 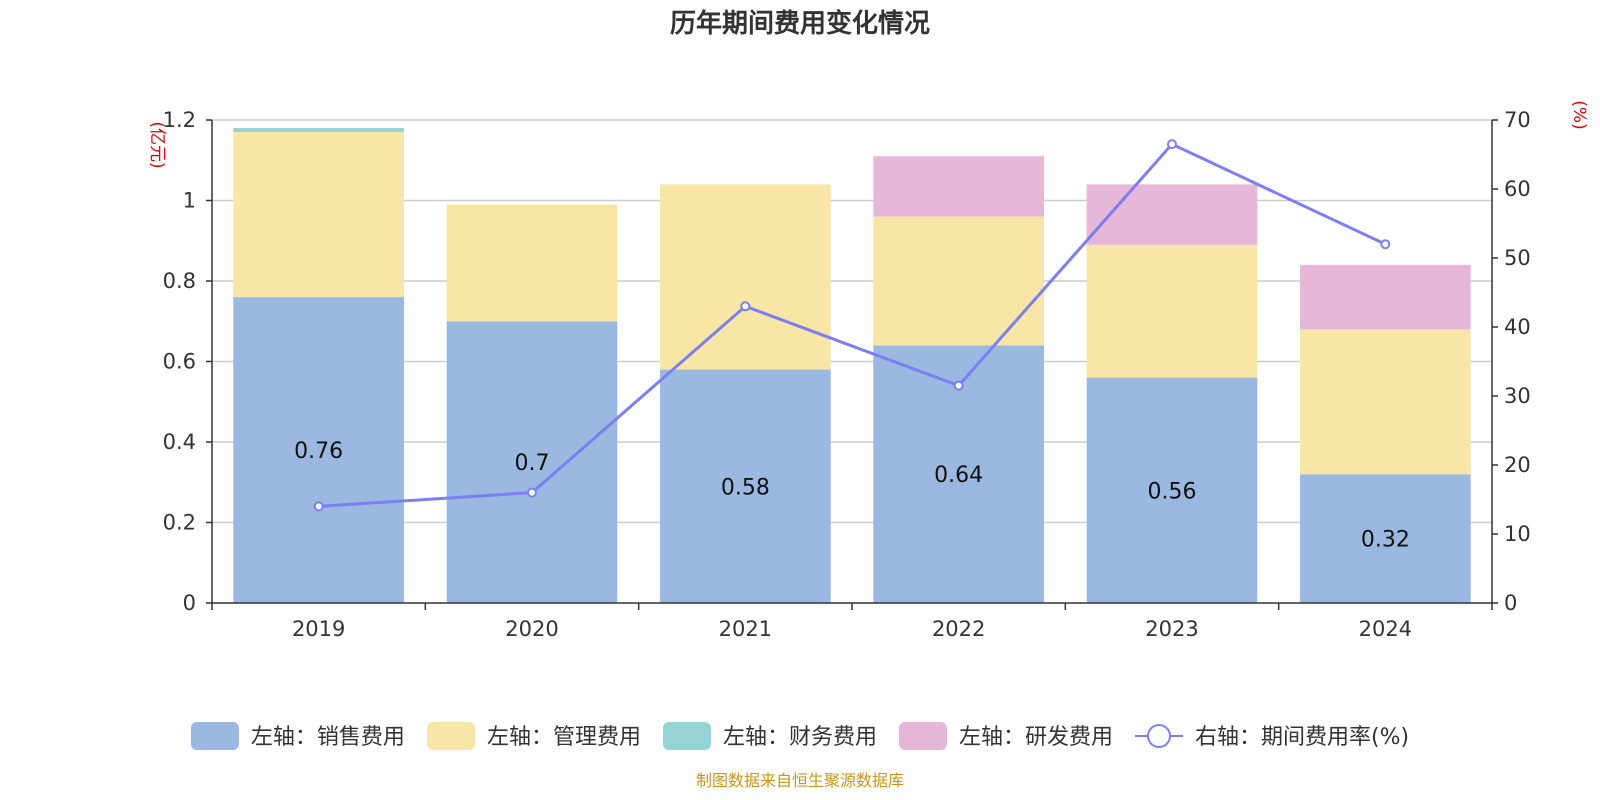 What do you see at coordinates (958, 475) in the screenshot?
I see `bar-value-label: 0.64` at bounding box center [958, 475].